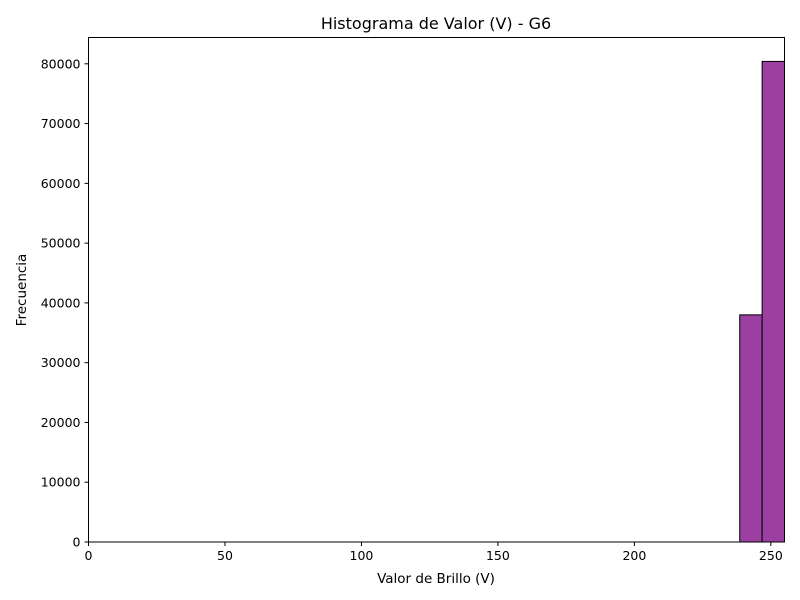  I want to click on y-tick-label: 10000, so click(61, 482).